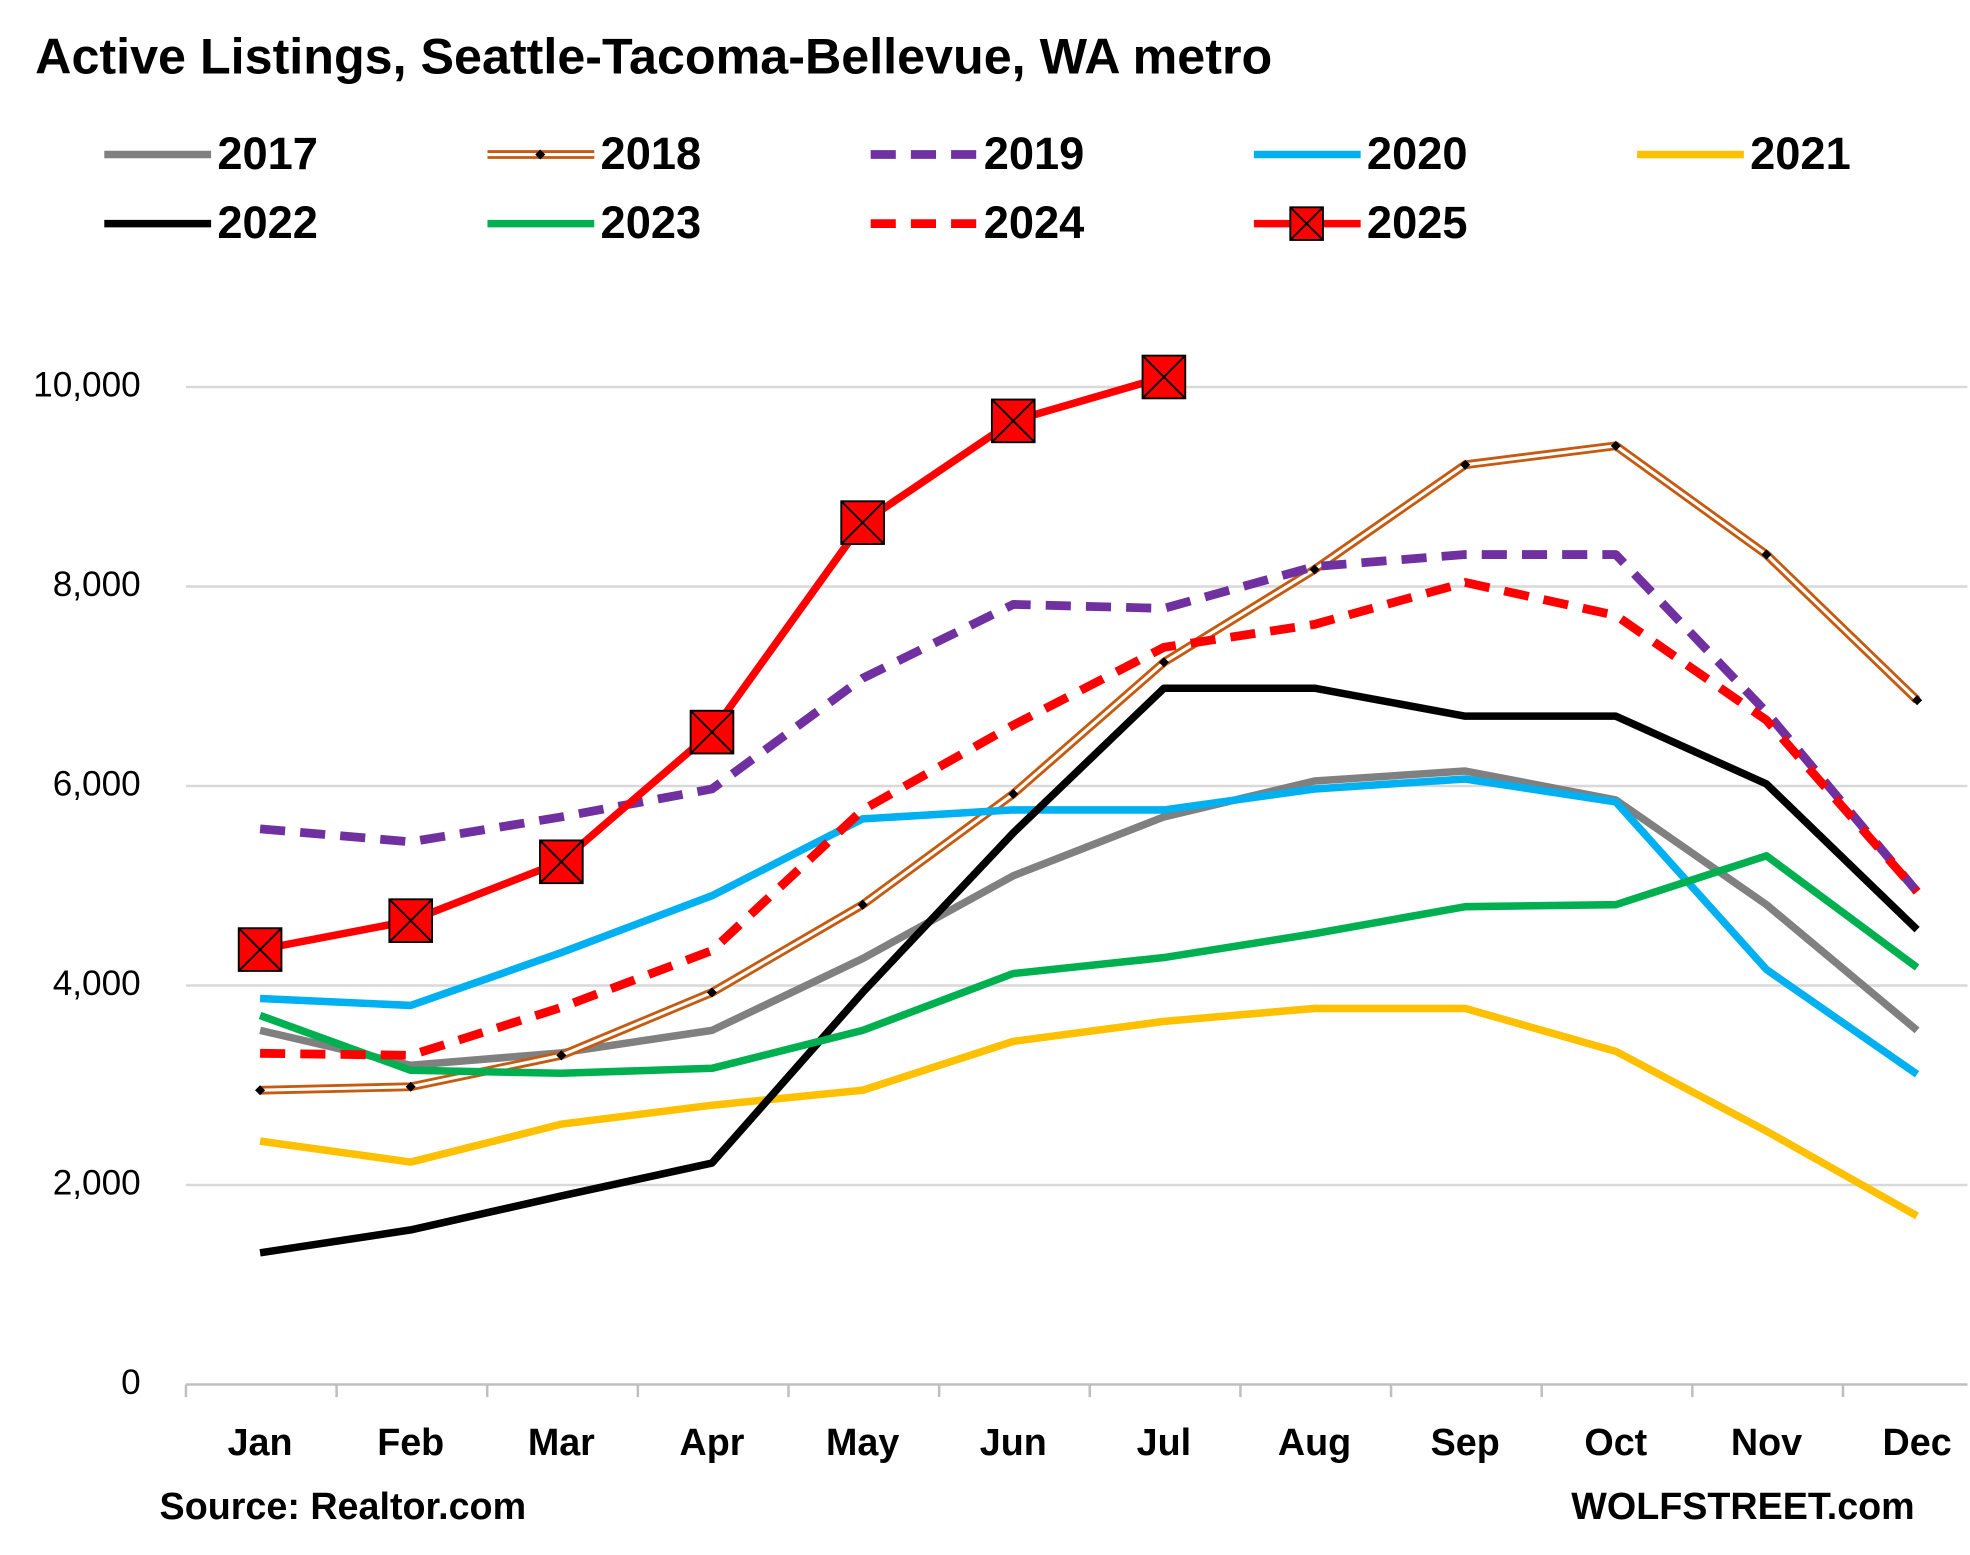 The width and height of the screenshot is (1970, 1555). I want to click on legend-label: 2022, so click(267, 222).